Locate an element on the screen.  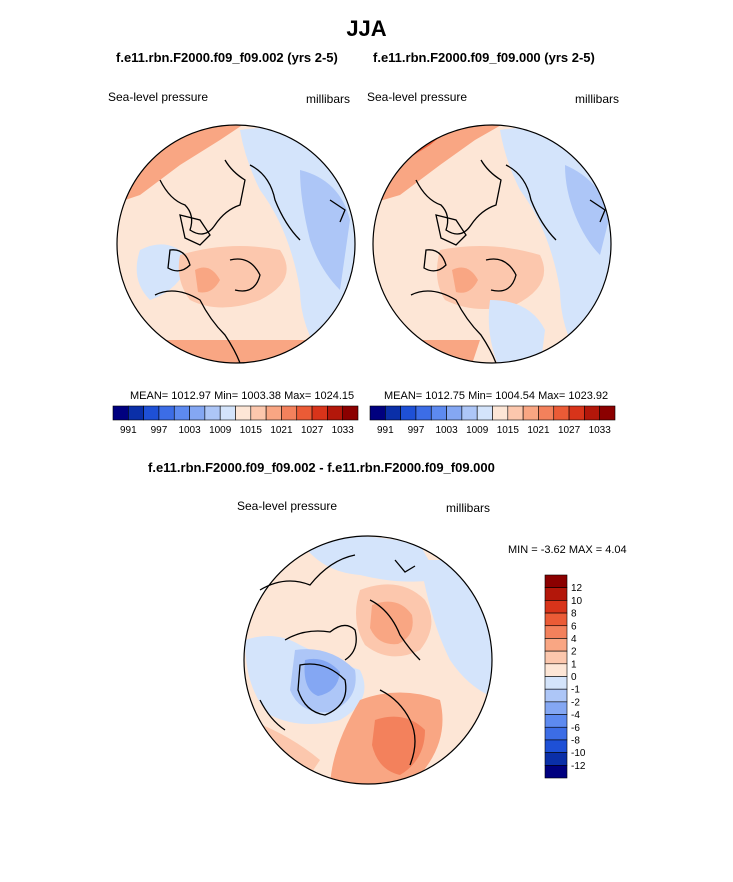
map2-fill-s-high is located at coordinates (426, 351).